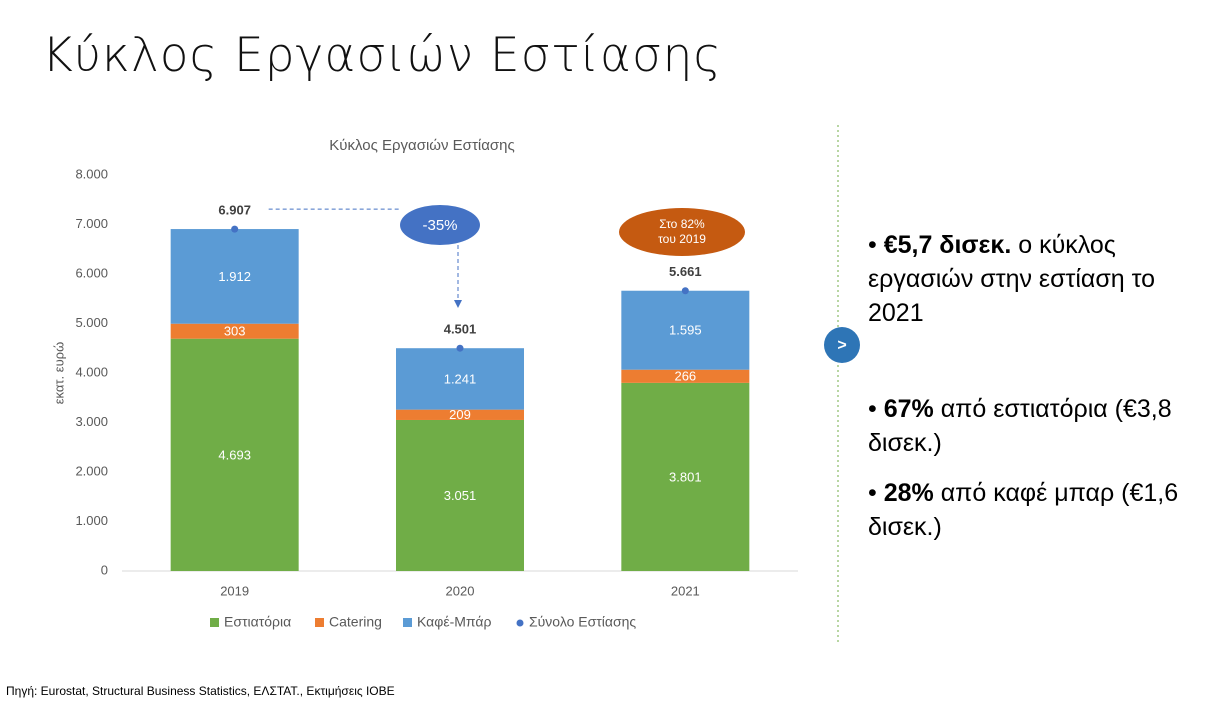 This screenshot has height=708, width=1212. I want to click on bullet-bold: 28%, so click(908, 493).